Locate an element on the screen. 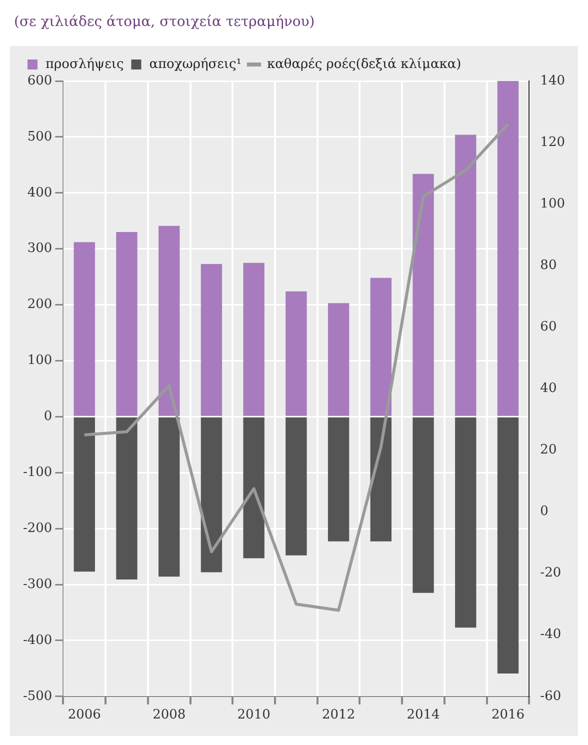 This screenshot has height=745, width=588. x-tick-label: 2008 is located at coordinates (169, 715).